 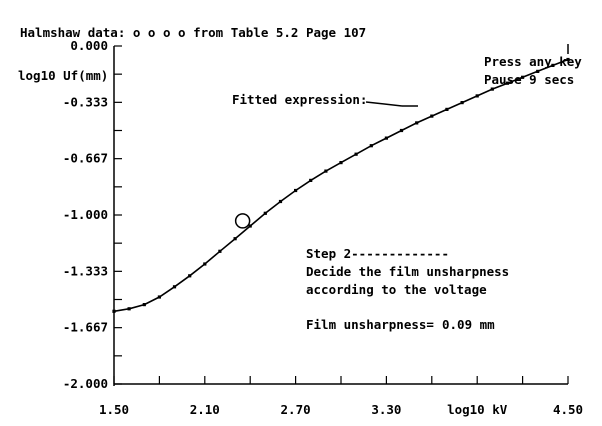 I want to click on x-tick-label: 1.50, so click(x=114, y=409).